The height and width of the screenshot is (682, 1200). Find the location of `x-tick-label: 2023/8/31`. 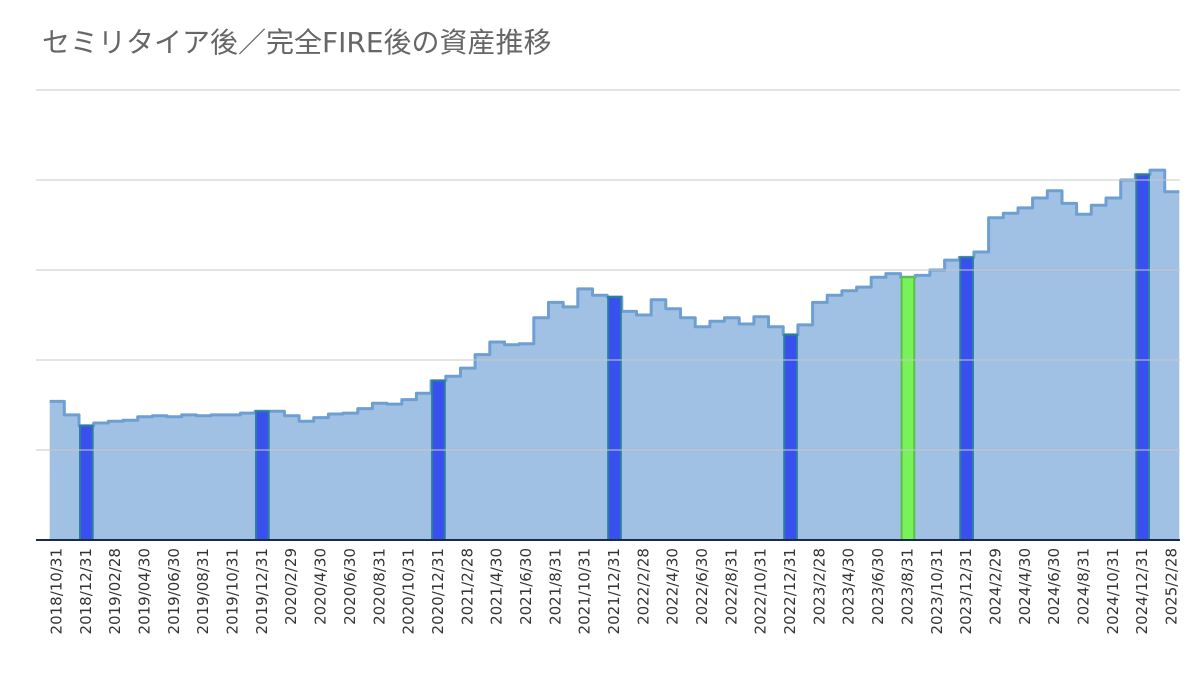

x-tick-label: 2023/8/31 is located at coordinates (907, 586).